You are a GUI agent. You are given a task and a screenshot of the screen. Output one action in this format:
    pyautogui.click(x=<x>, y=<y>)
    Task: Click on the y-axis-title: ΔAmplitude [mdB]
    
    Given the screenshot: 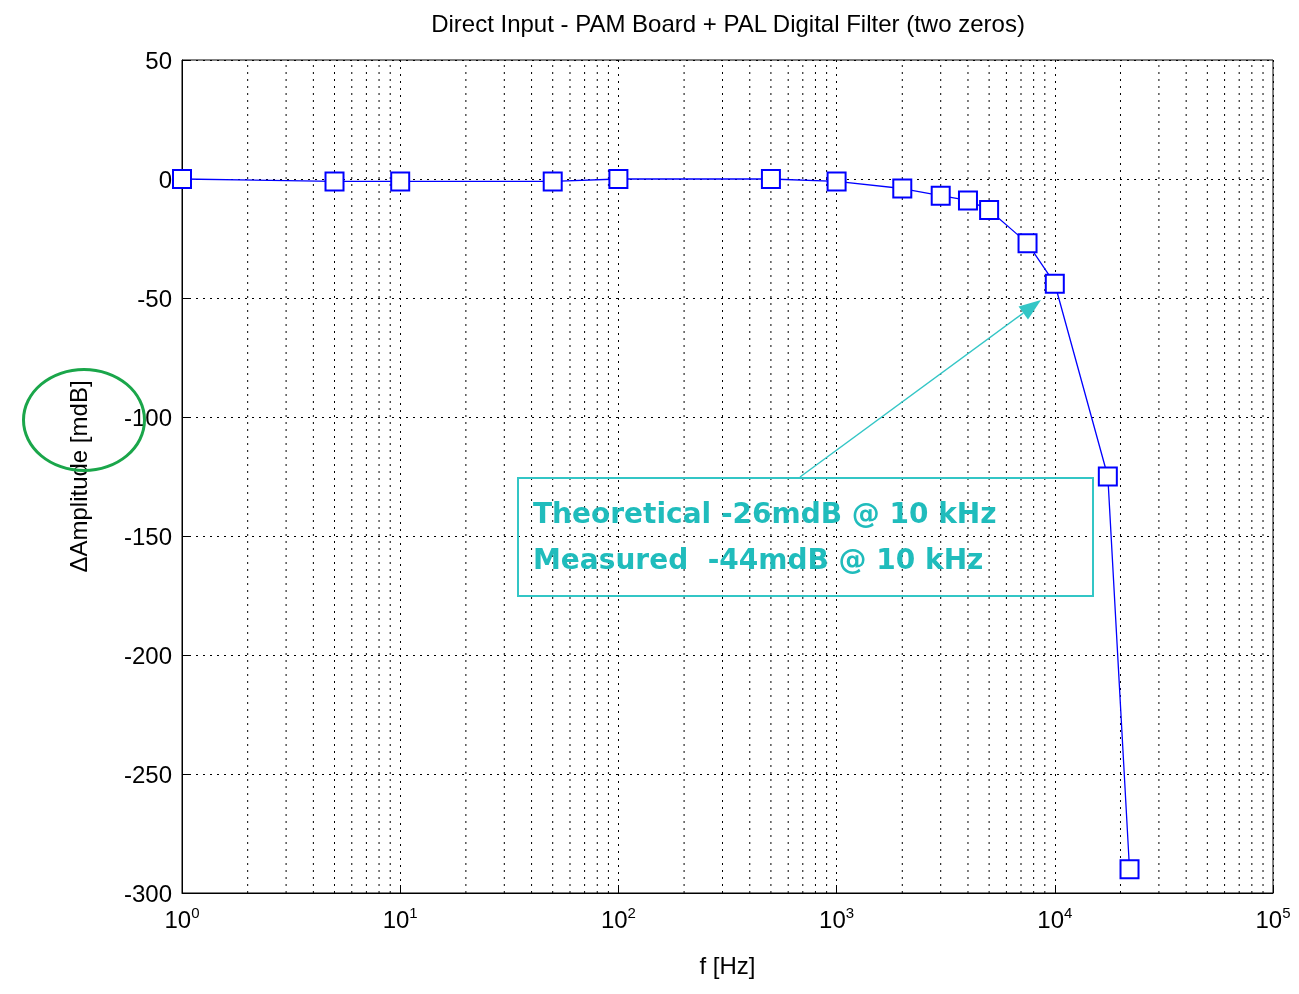 What is the action you would take?
    pyautogui.click(x=78, y=476)
    